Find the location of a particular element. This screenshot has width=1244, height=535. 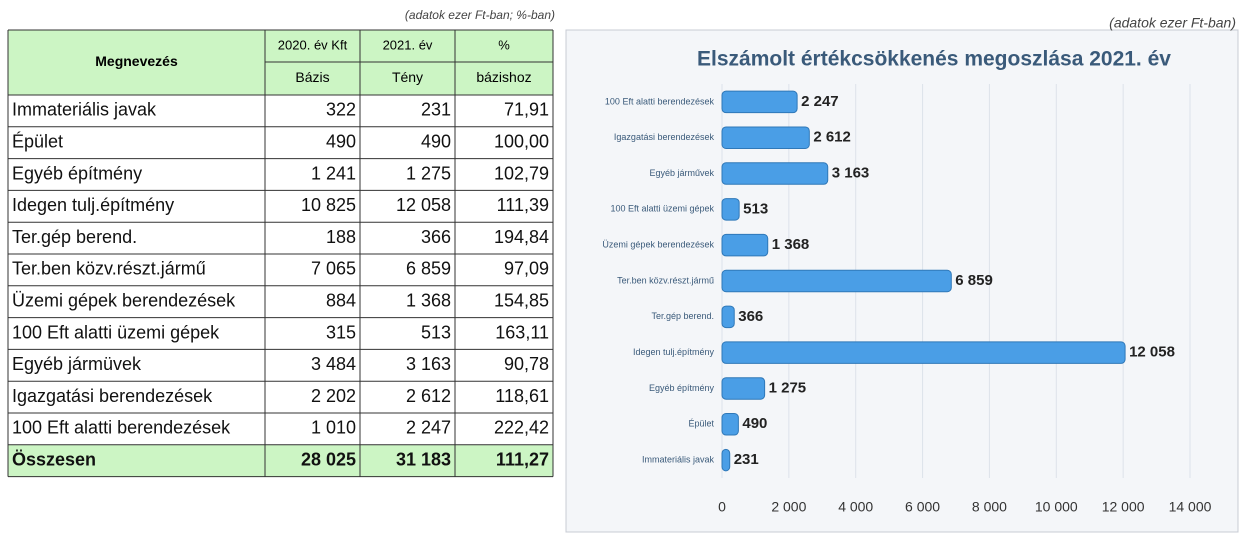

table-cell: Ter.ben közv.részt.jármű is located at coordinates (109, 269).